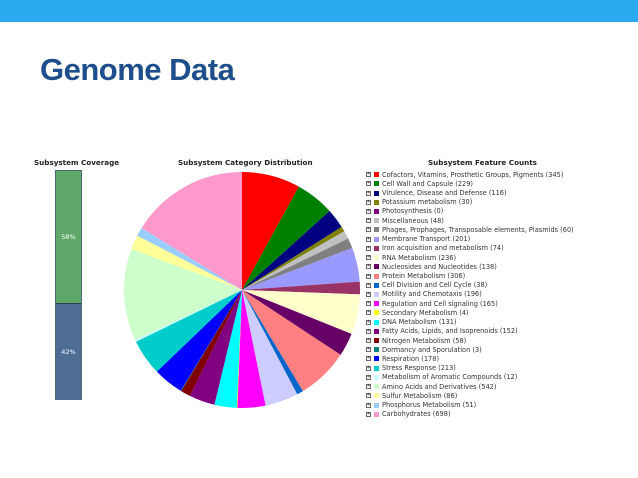 The width and height of the screenshot is (638, 478). Describe the element at coordinates (429, 405) in the screenshot. I see `legend-label: Phosphorus Metabolism (51)` at that location.